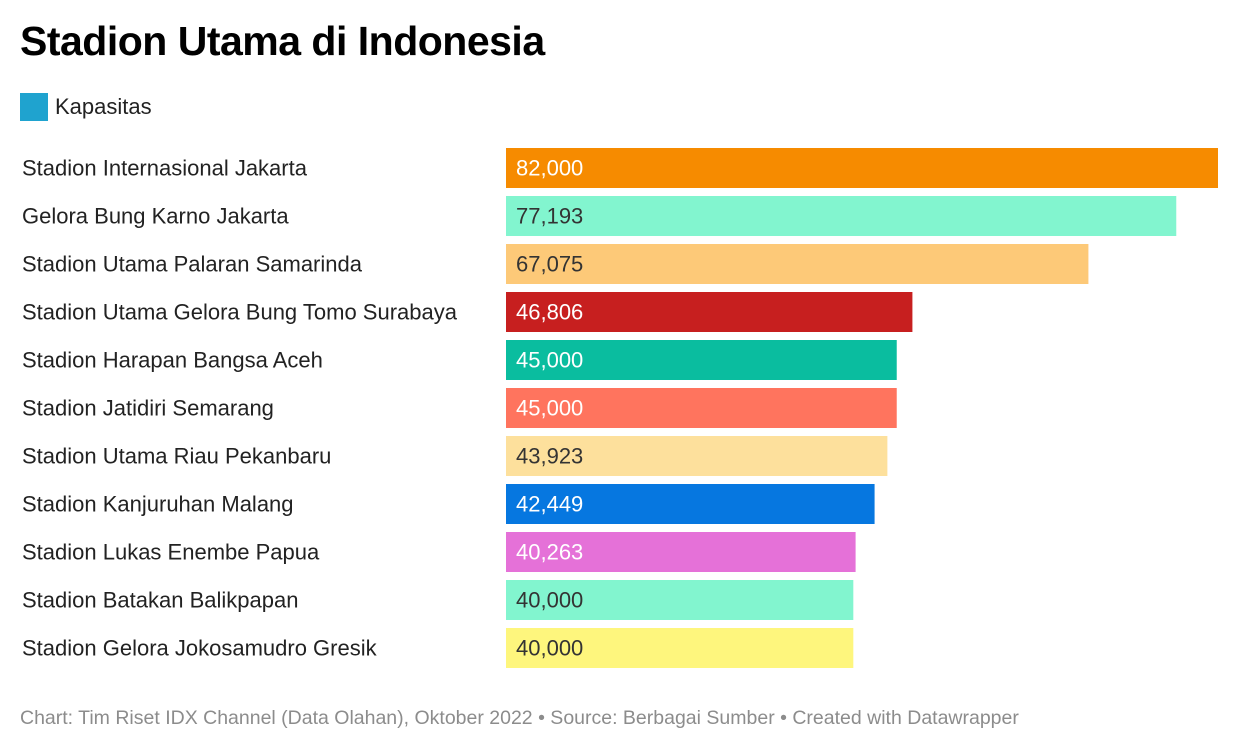 The height and width of the screenshot is (756, 1240). I want to click on category-label: Stadion Kanjuruhan Malang, so click(158, 504).